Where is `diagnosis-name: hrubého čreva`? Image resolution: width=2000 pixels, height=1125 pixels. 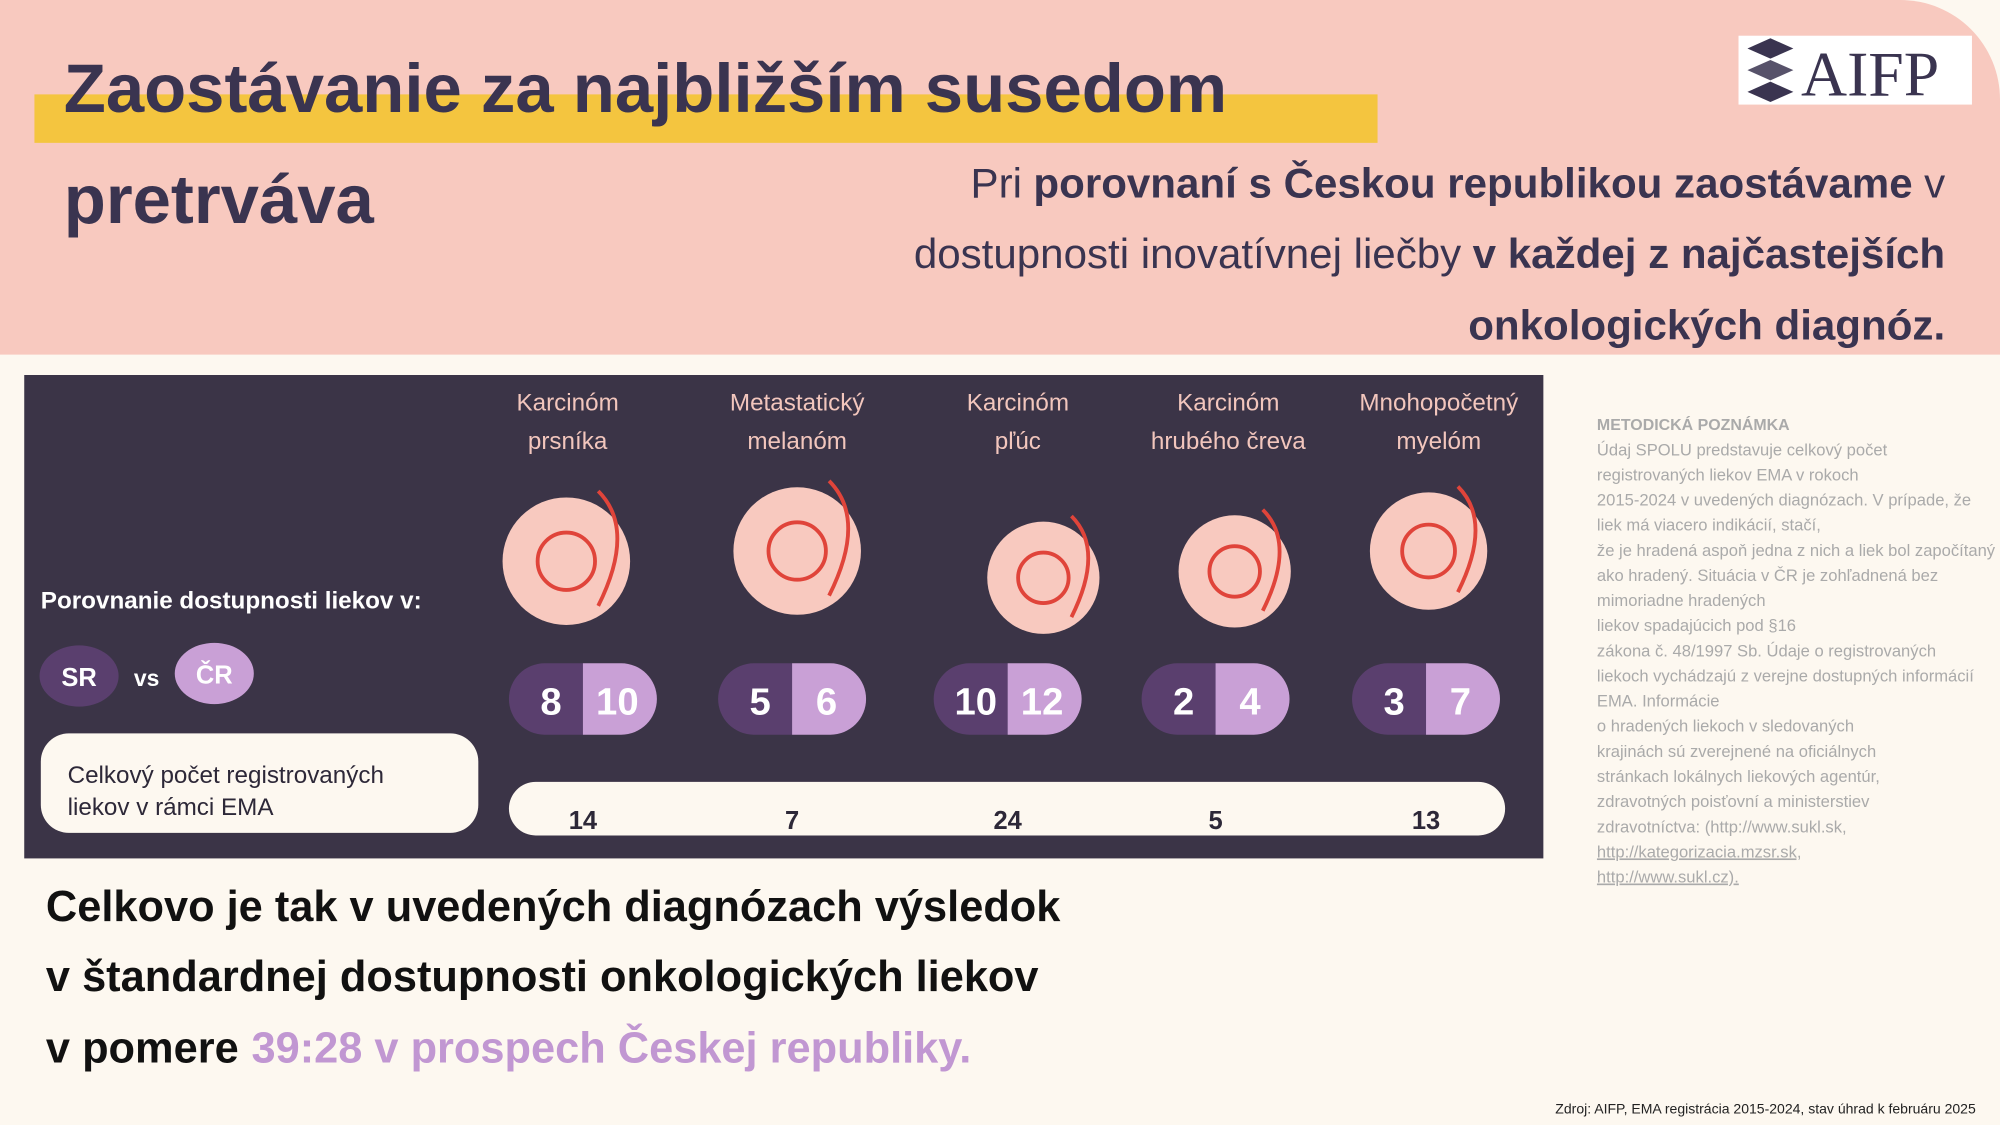 diagnosis-name: hrubého čreva is located at coordinates (1228, 441).